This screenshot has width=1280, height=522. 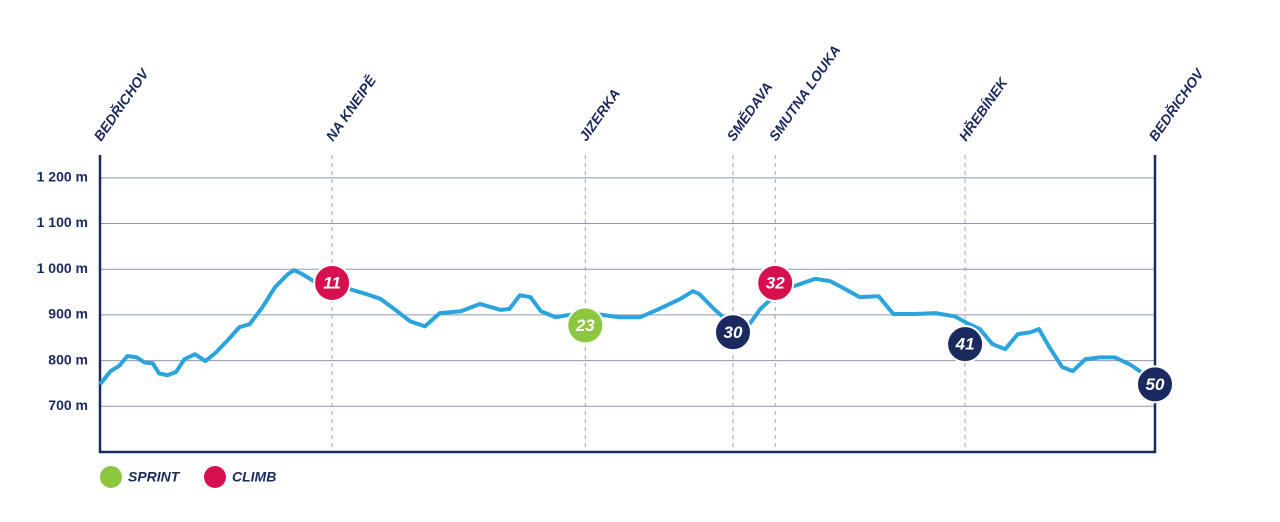 I want to click on y-tick-label: 1 000 m, so click(x=62, y=268).